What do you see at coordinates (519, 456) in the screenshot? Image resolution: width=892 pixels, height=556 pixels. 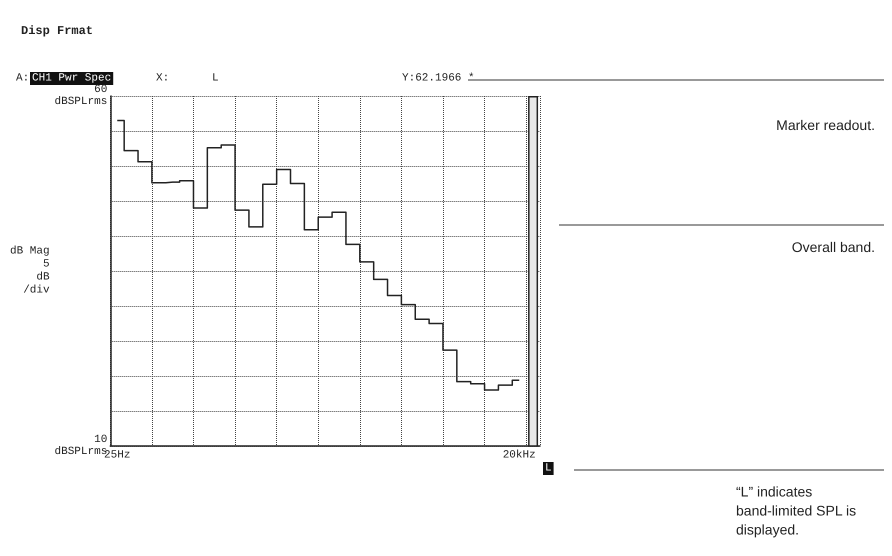 I see `x-tick-label: 20kHz` at bounding box center [519, 456].